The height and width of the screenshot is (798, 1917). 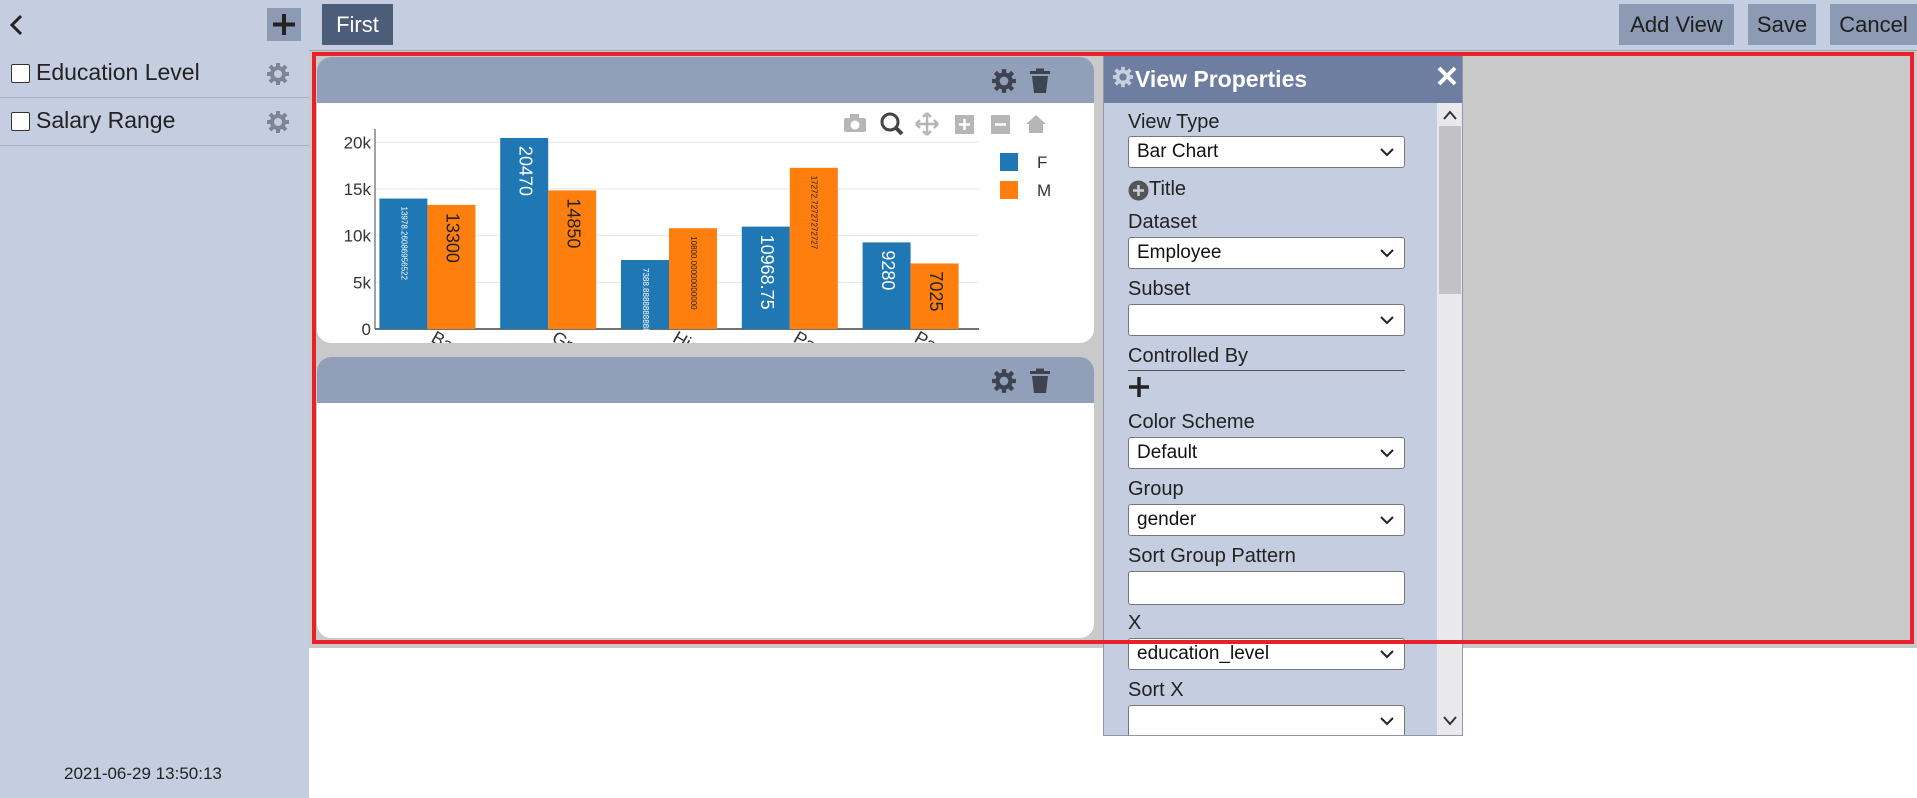 I want to click on camera-icon, so click(x=855, y=123).